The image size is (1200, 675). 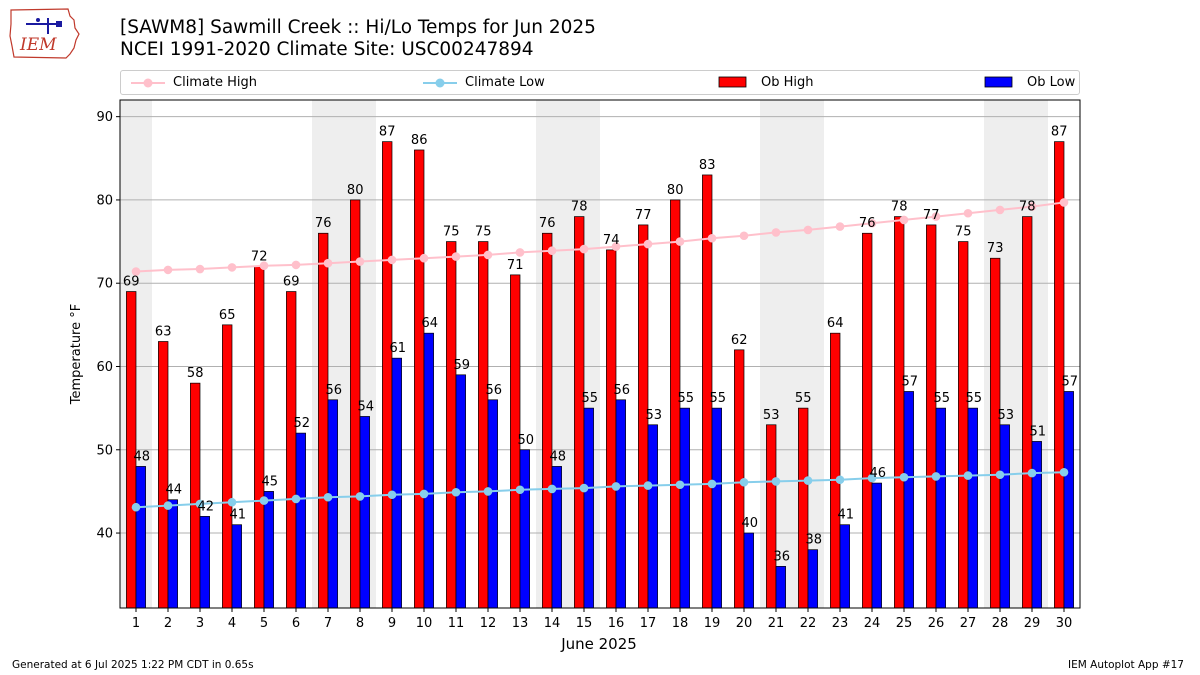 I want to click on ob-high-label: 53, so click(x=771, y=415).